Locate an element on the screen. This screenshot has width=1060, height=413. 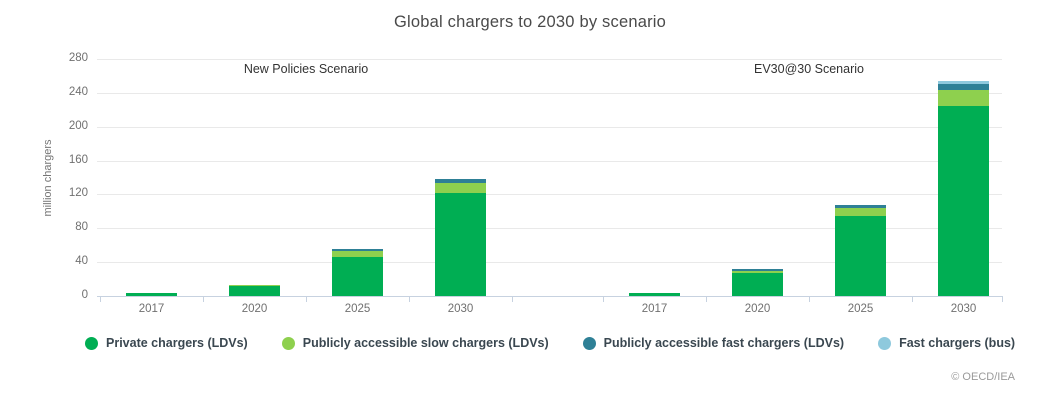
legend-item-bus_fast: Fast chargers (bus) is located at coordinates (946, 343).